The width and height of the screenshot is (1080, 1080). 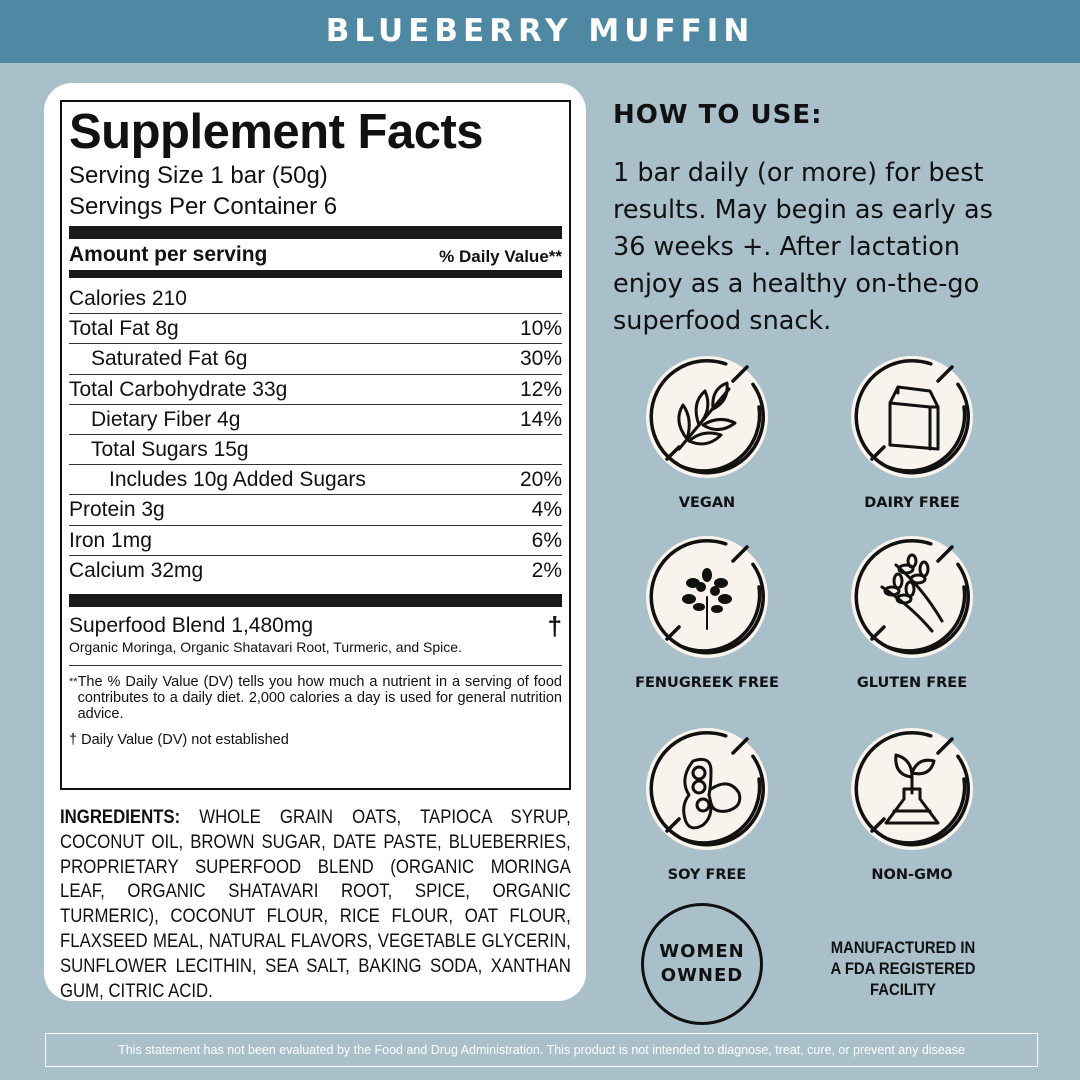 I want to click on fda-line1: MANUFACTURED IN, so click(x=903, y=948).